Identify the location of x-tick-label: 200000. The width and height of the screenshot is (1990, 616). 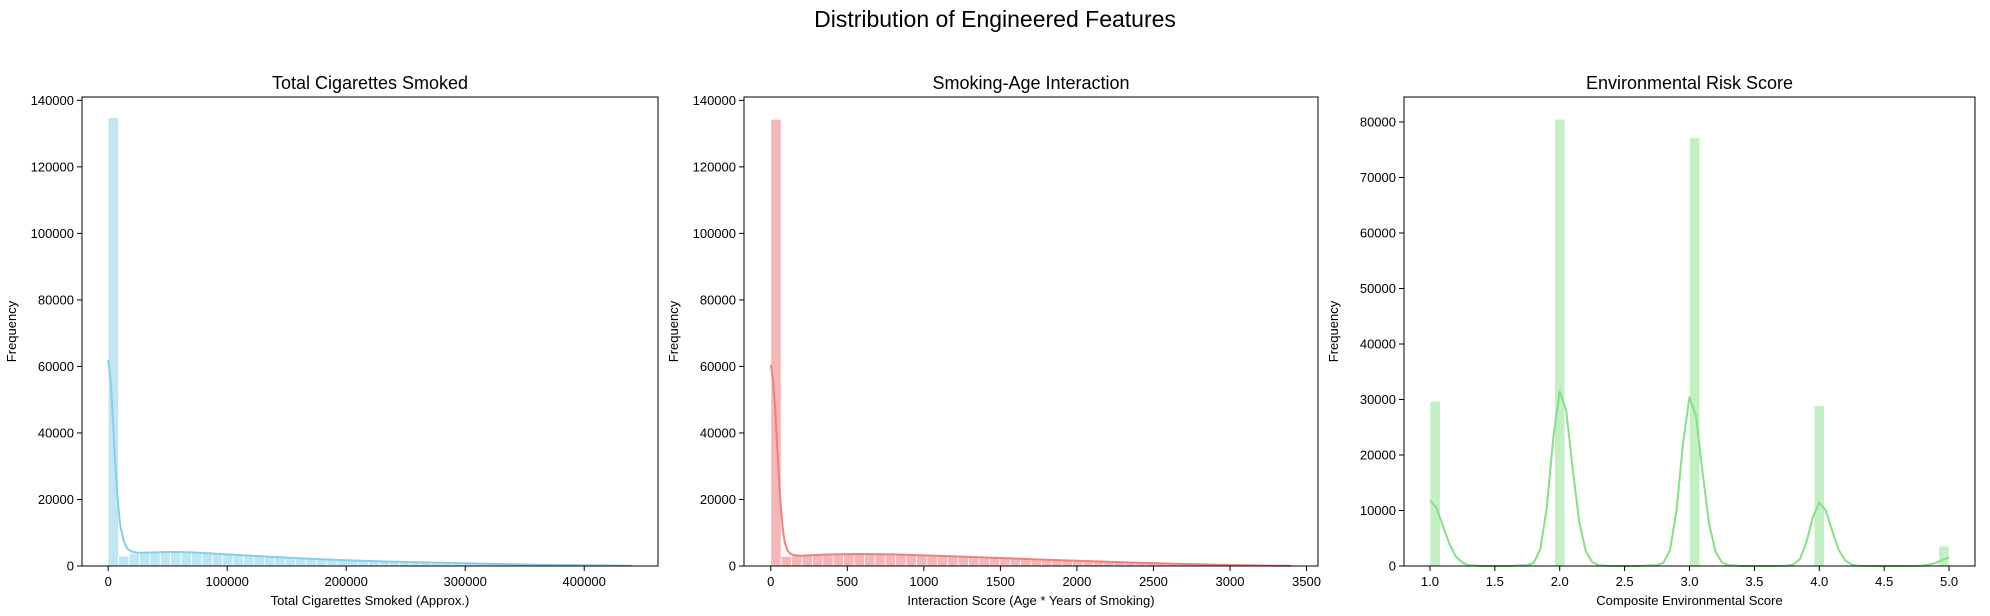
(346, 581).